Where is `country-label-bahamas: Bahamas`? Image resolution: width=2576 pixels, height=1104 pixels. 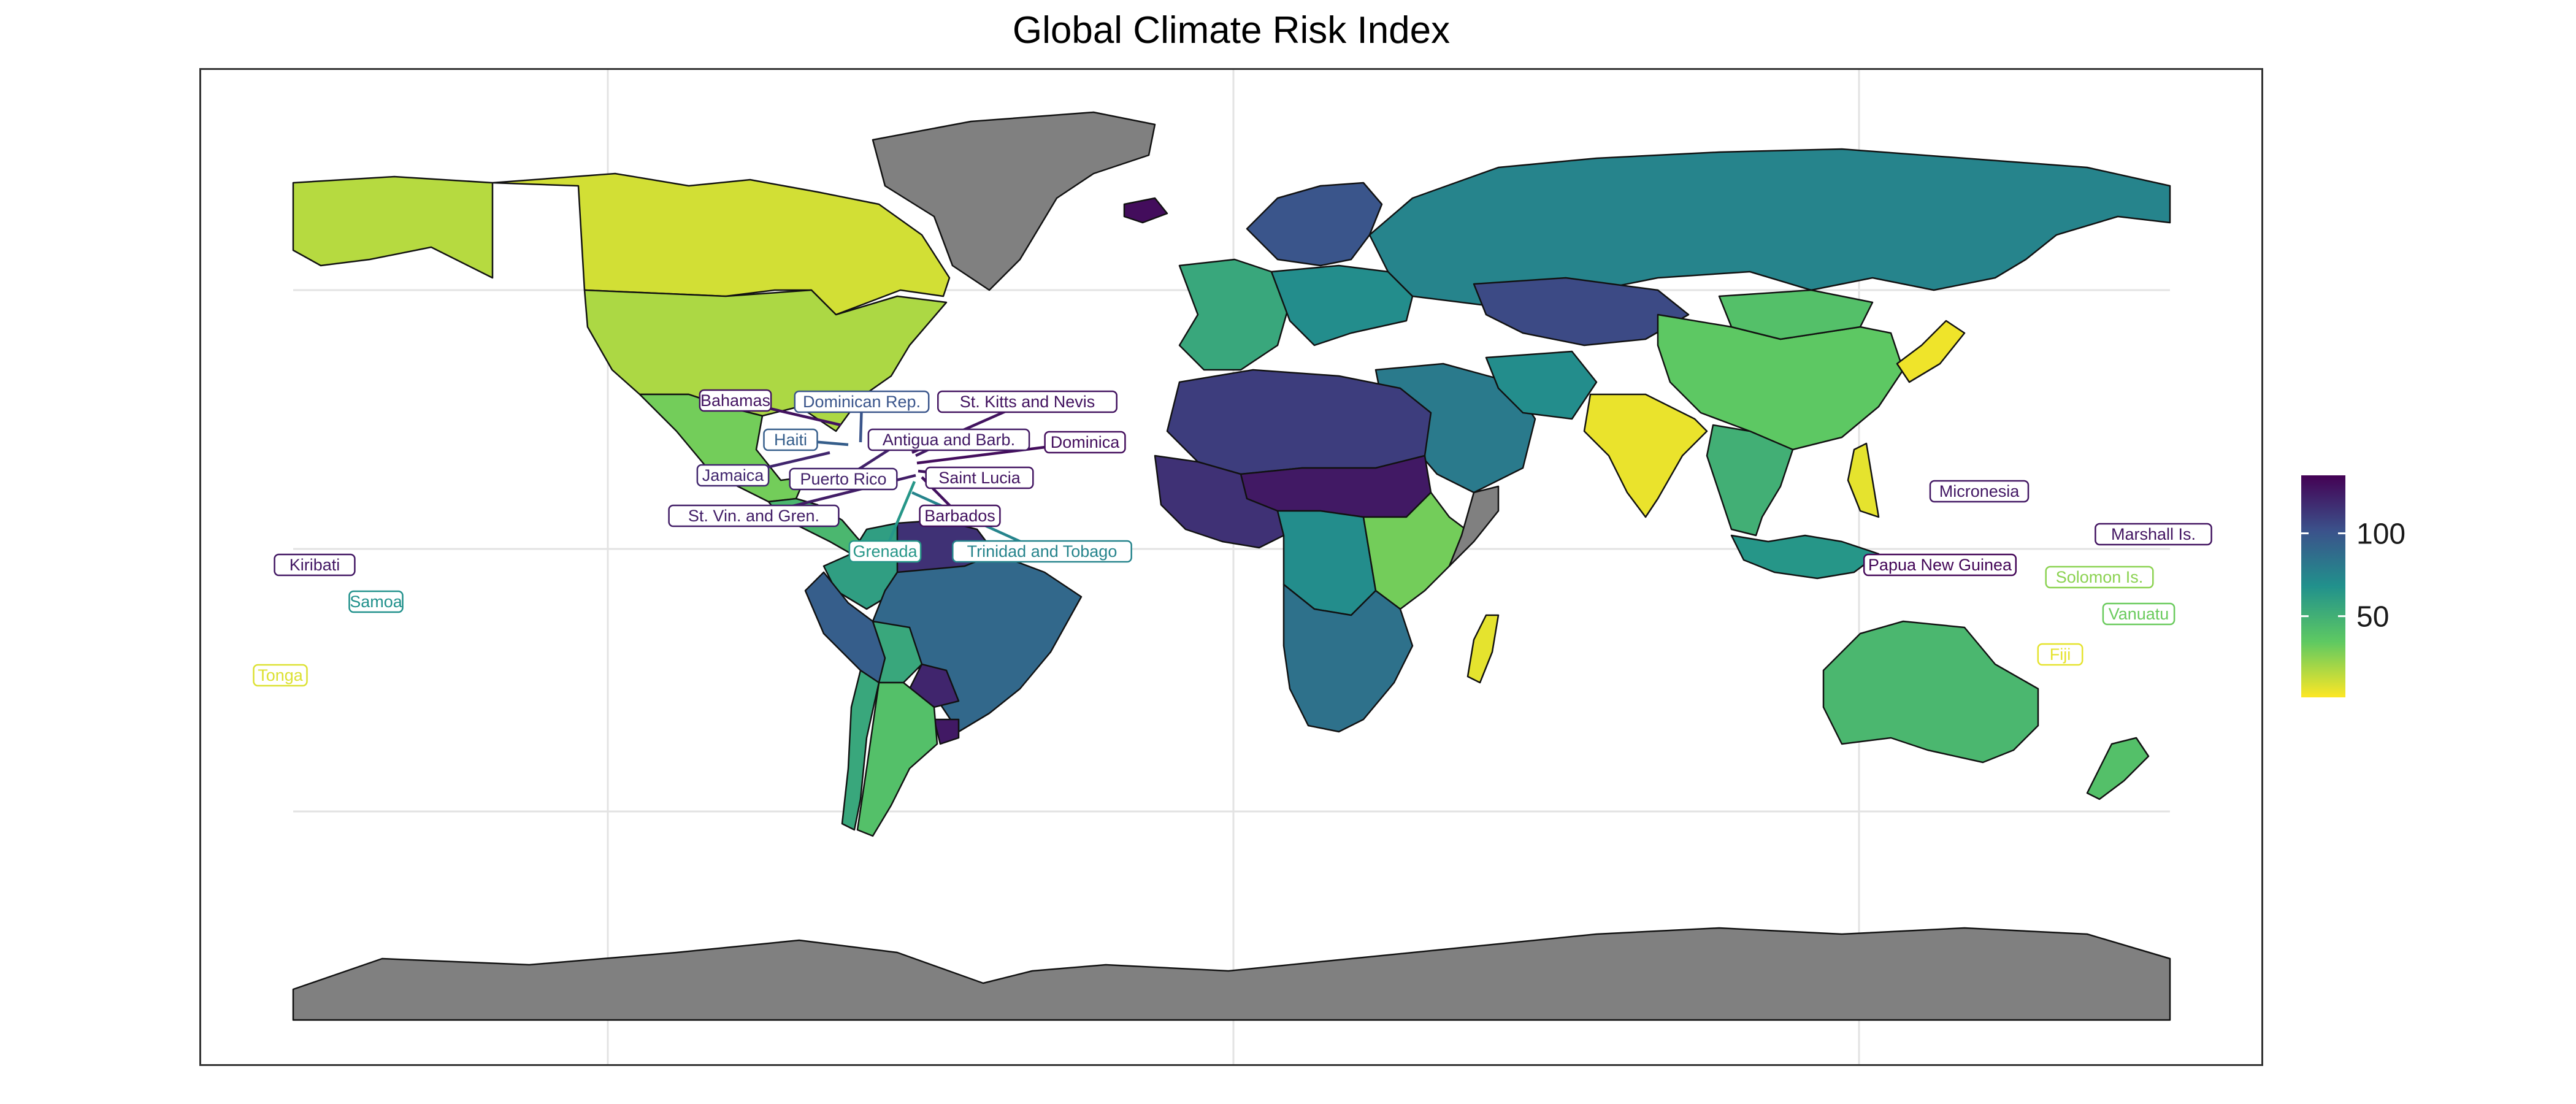
country-label-bahamas: Bahamas is located at coordinates (735, 400).